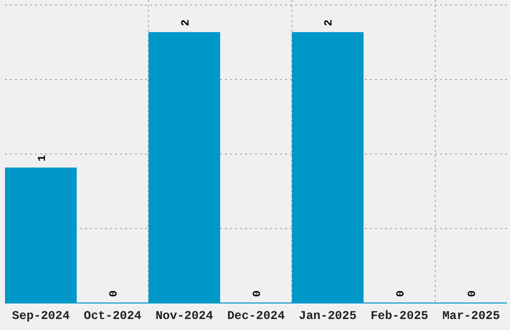 The image size is (510, 330). I want to click on x-tick-label: Jan-2025, so click(327, 316).